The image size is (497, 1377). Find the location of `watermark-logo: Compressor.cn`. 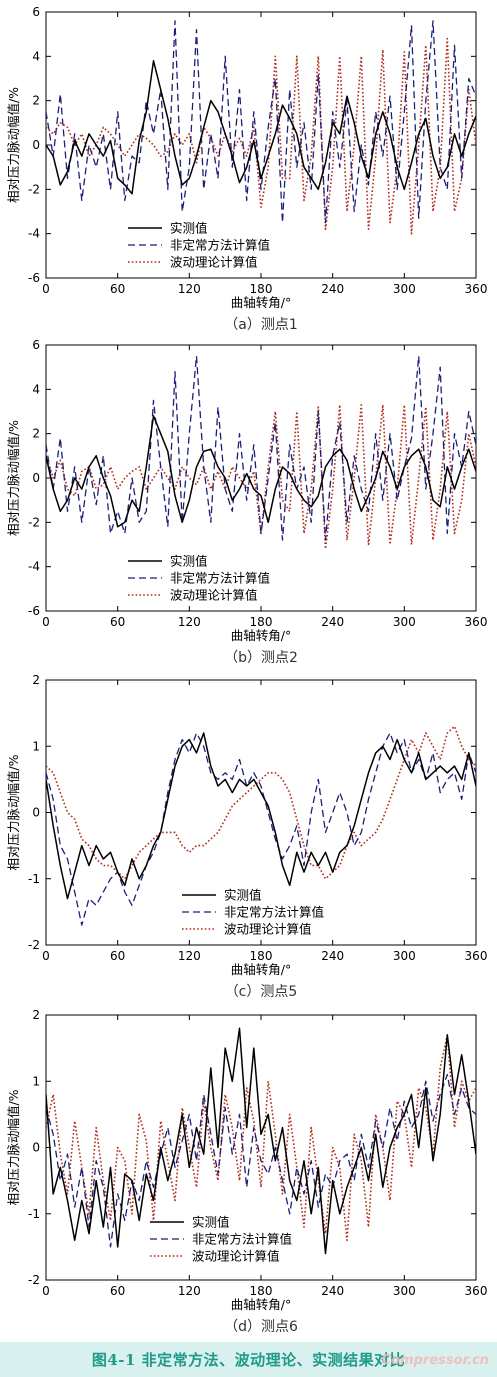

watermark-logo: Compressor.cn is located at coordinates (435, 1360).